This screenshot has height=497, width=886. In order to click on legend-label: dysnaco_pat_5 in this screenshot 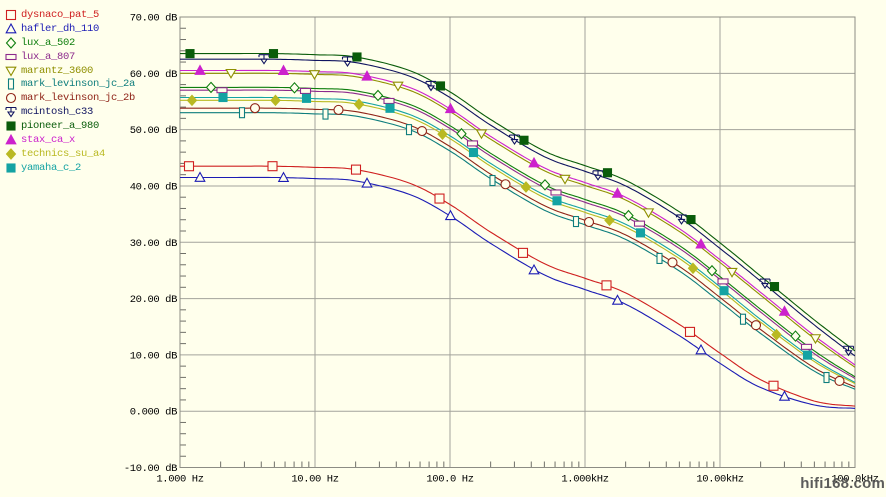, I will do `click(60, 14)`.